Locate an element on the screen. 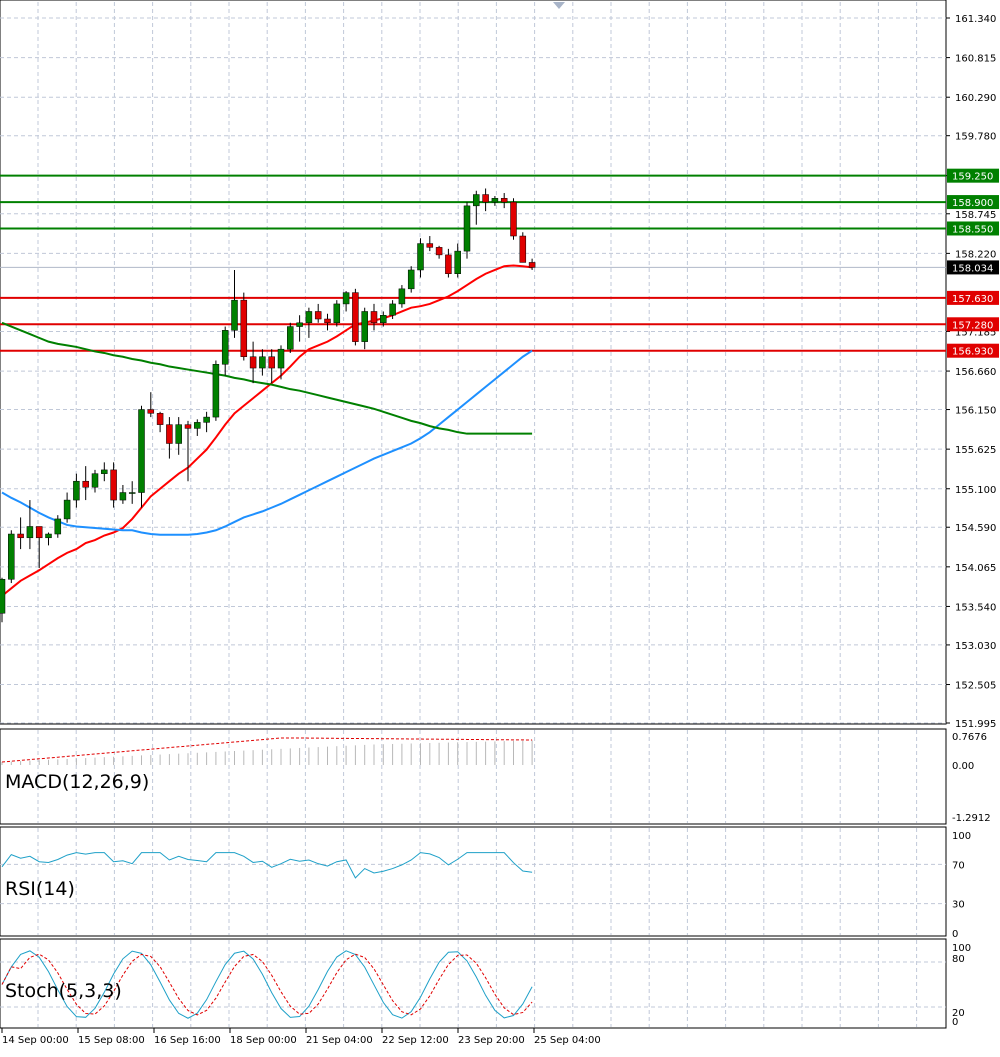 The height and width of the screenshot is (1057, 1000). time-tick-label: 23 Sep 20:00 is located at coordinates (491, 1040).